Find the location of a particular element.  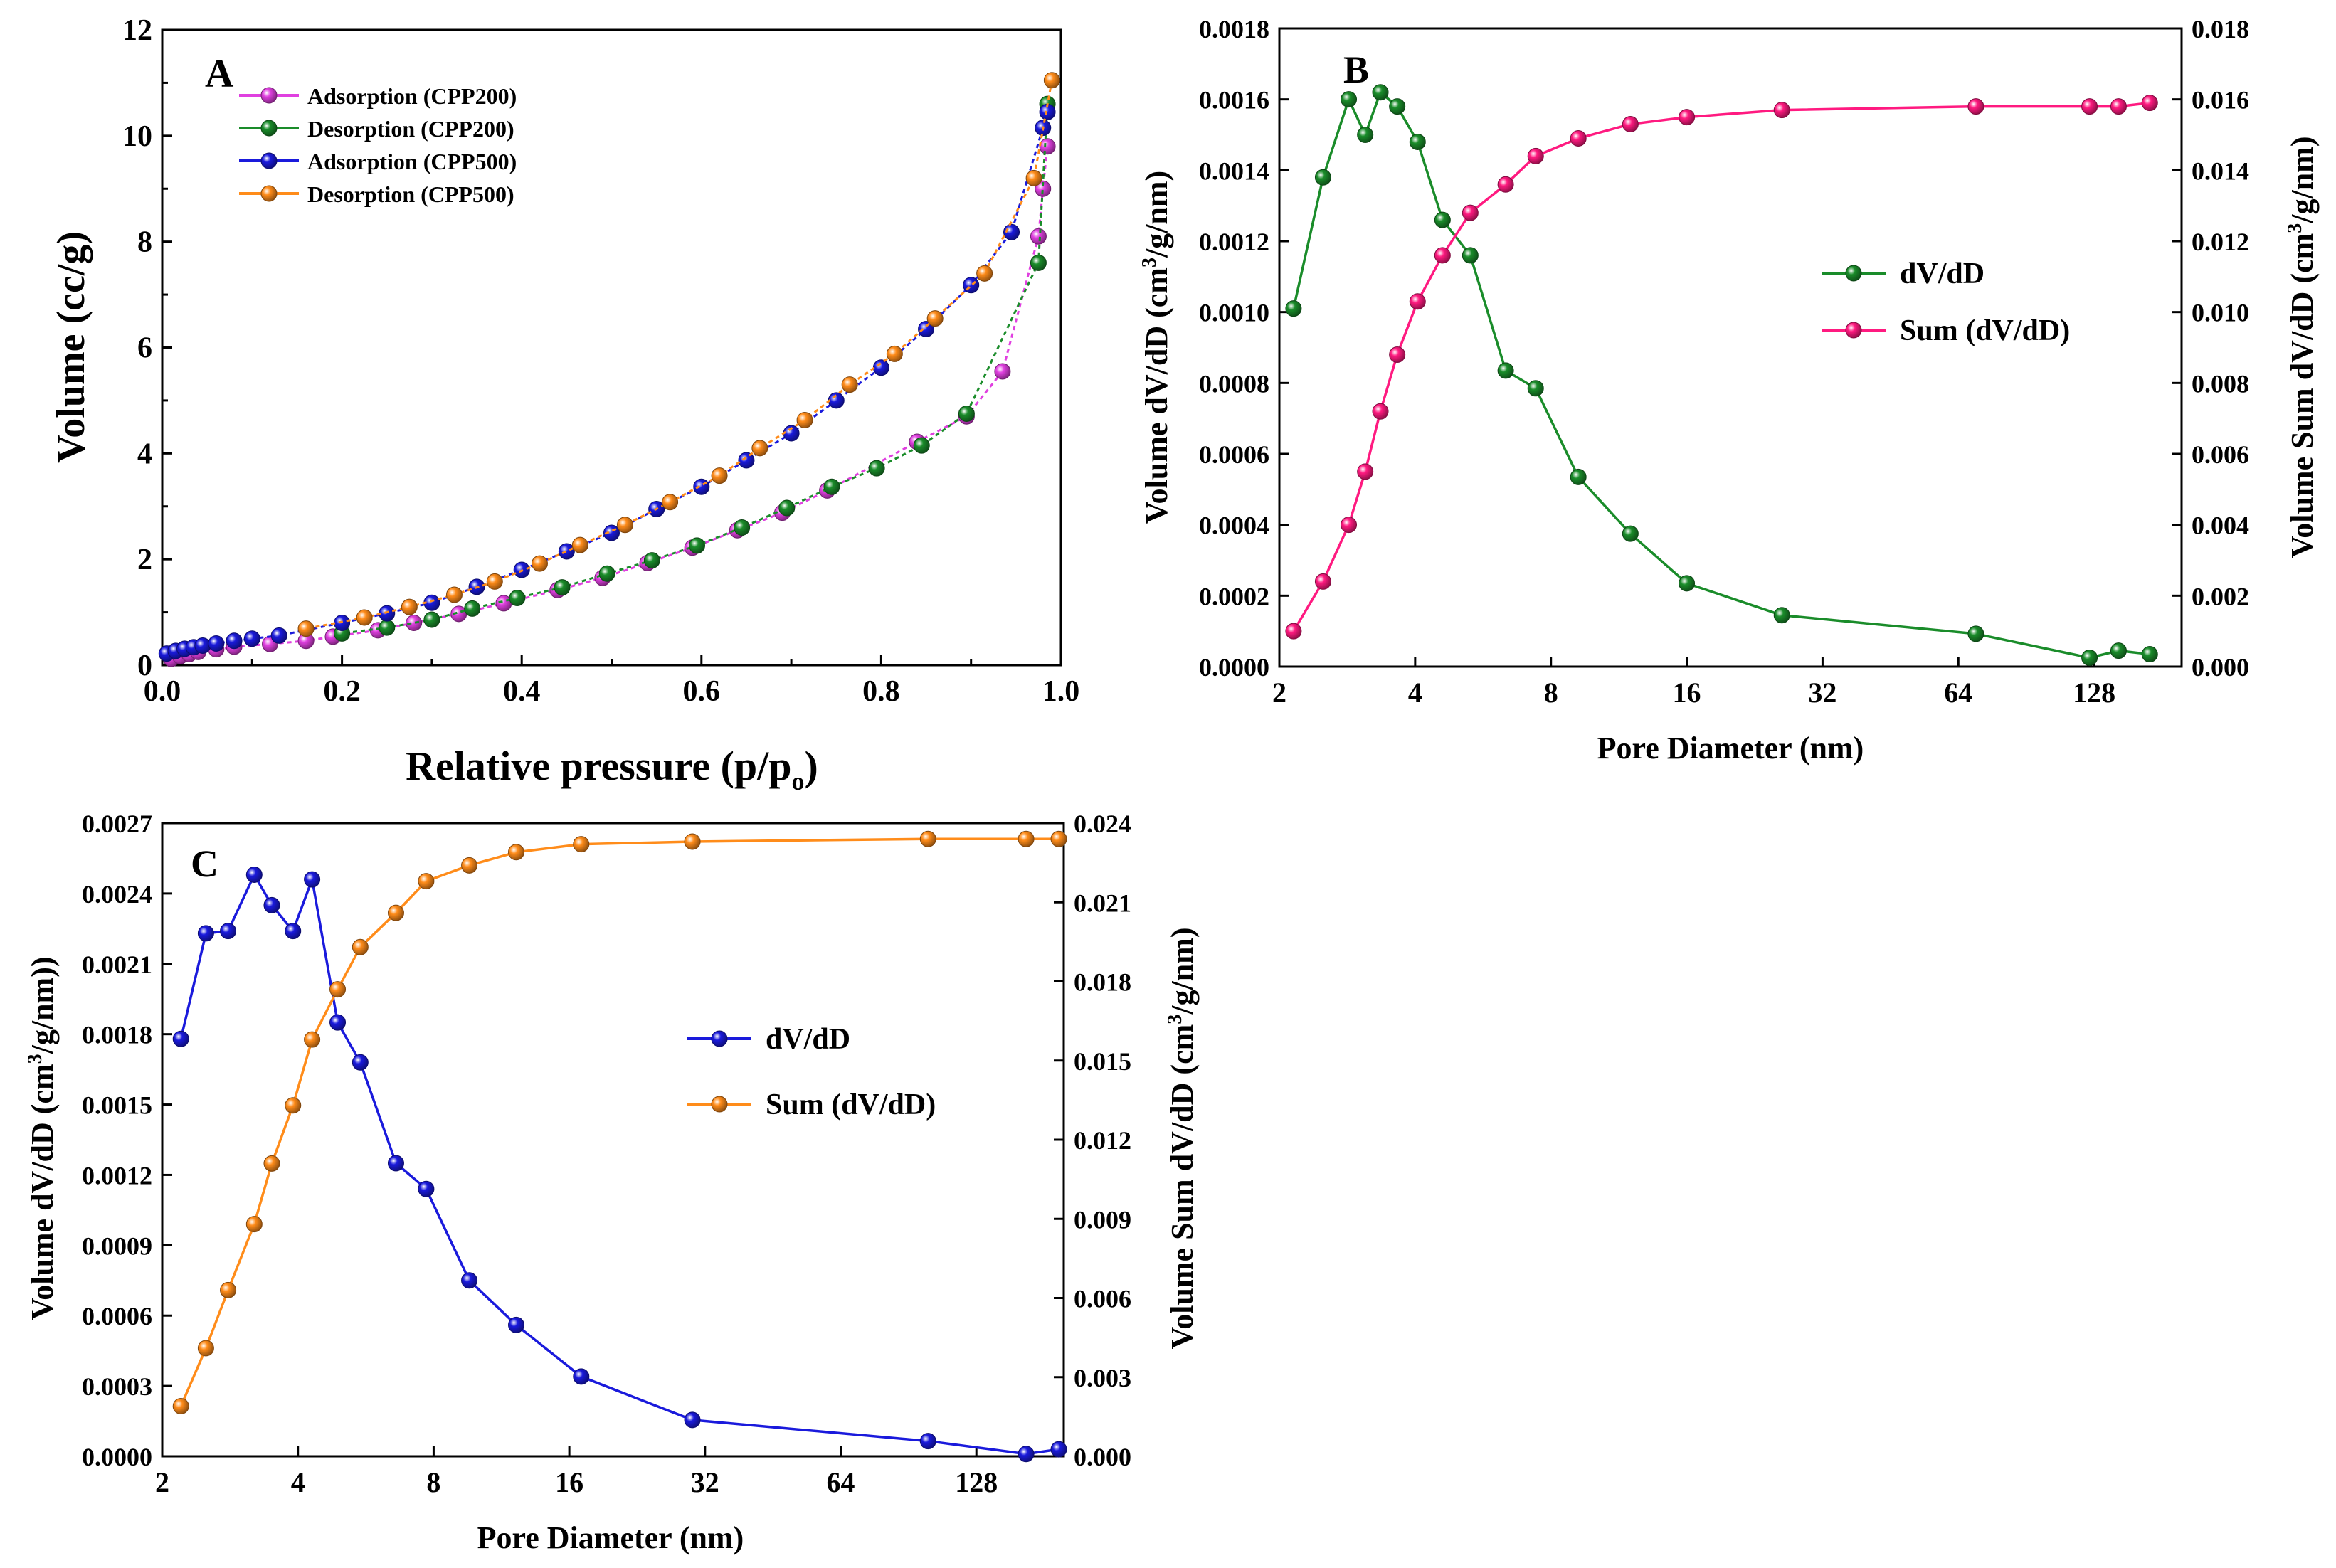

y-tick-label: 2 is located at coordinates (144, 560).